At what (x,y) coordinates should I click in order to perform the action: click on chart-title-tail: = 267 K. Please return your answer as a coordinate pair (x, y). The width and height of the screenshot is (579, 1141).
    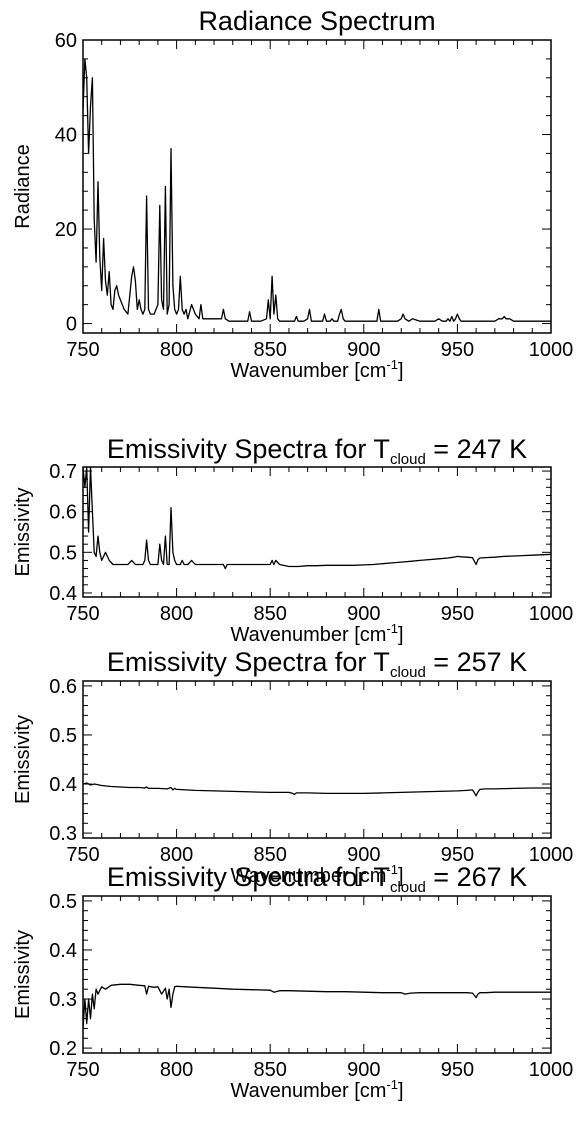
    Looking at the image, I should click on (476, 877).